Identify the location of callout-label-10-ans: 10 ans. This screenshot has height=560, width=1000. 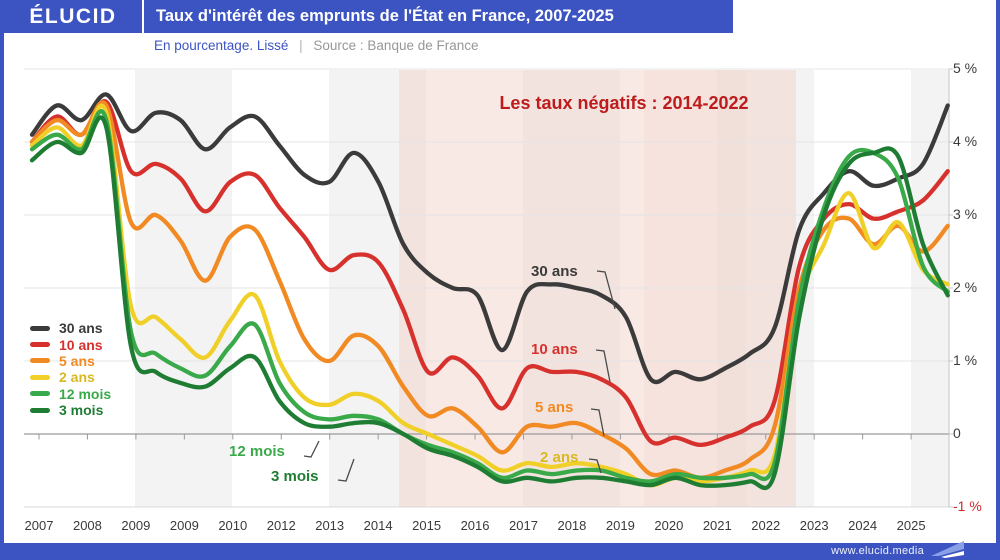
(554, 349).